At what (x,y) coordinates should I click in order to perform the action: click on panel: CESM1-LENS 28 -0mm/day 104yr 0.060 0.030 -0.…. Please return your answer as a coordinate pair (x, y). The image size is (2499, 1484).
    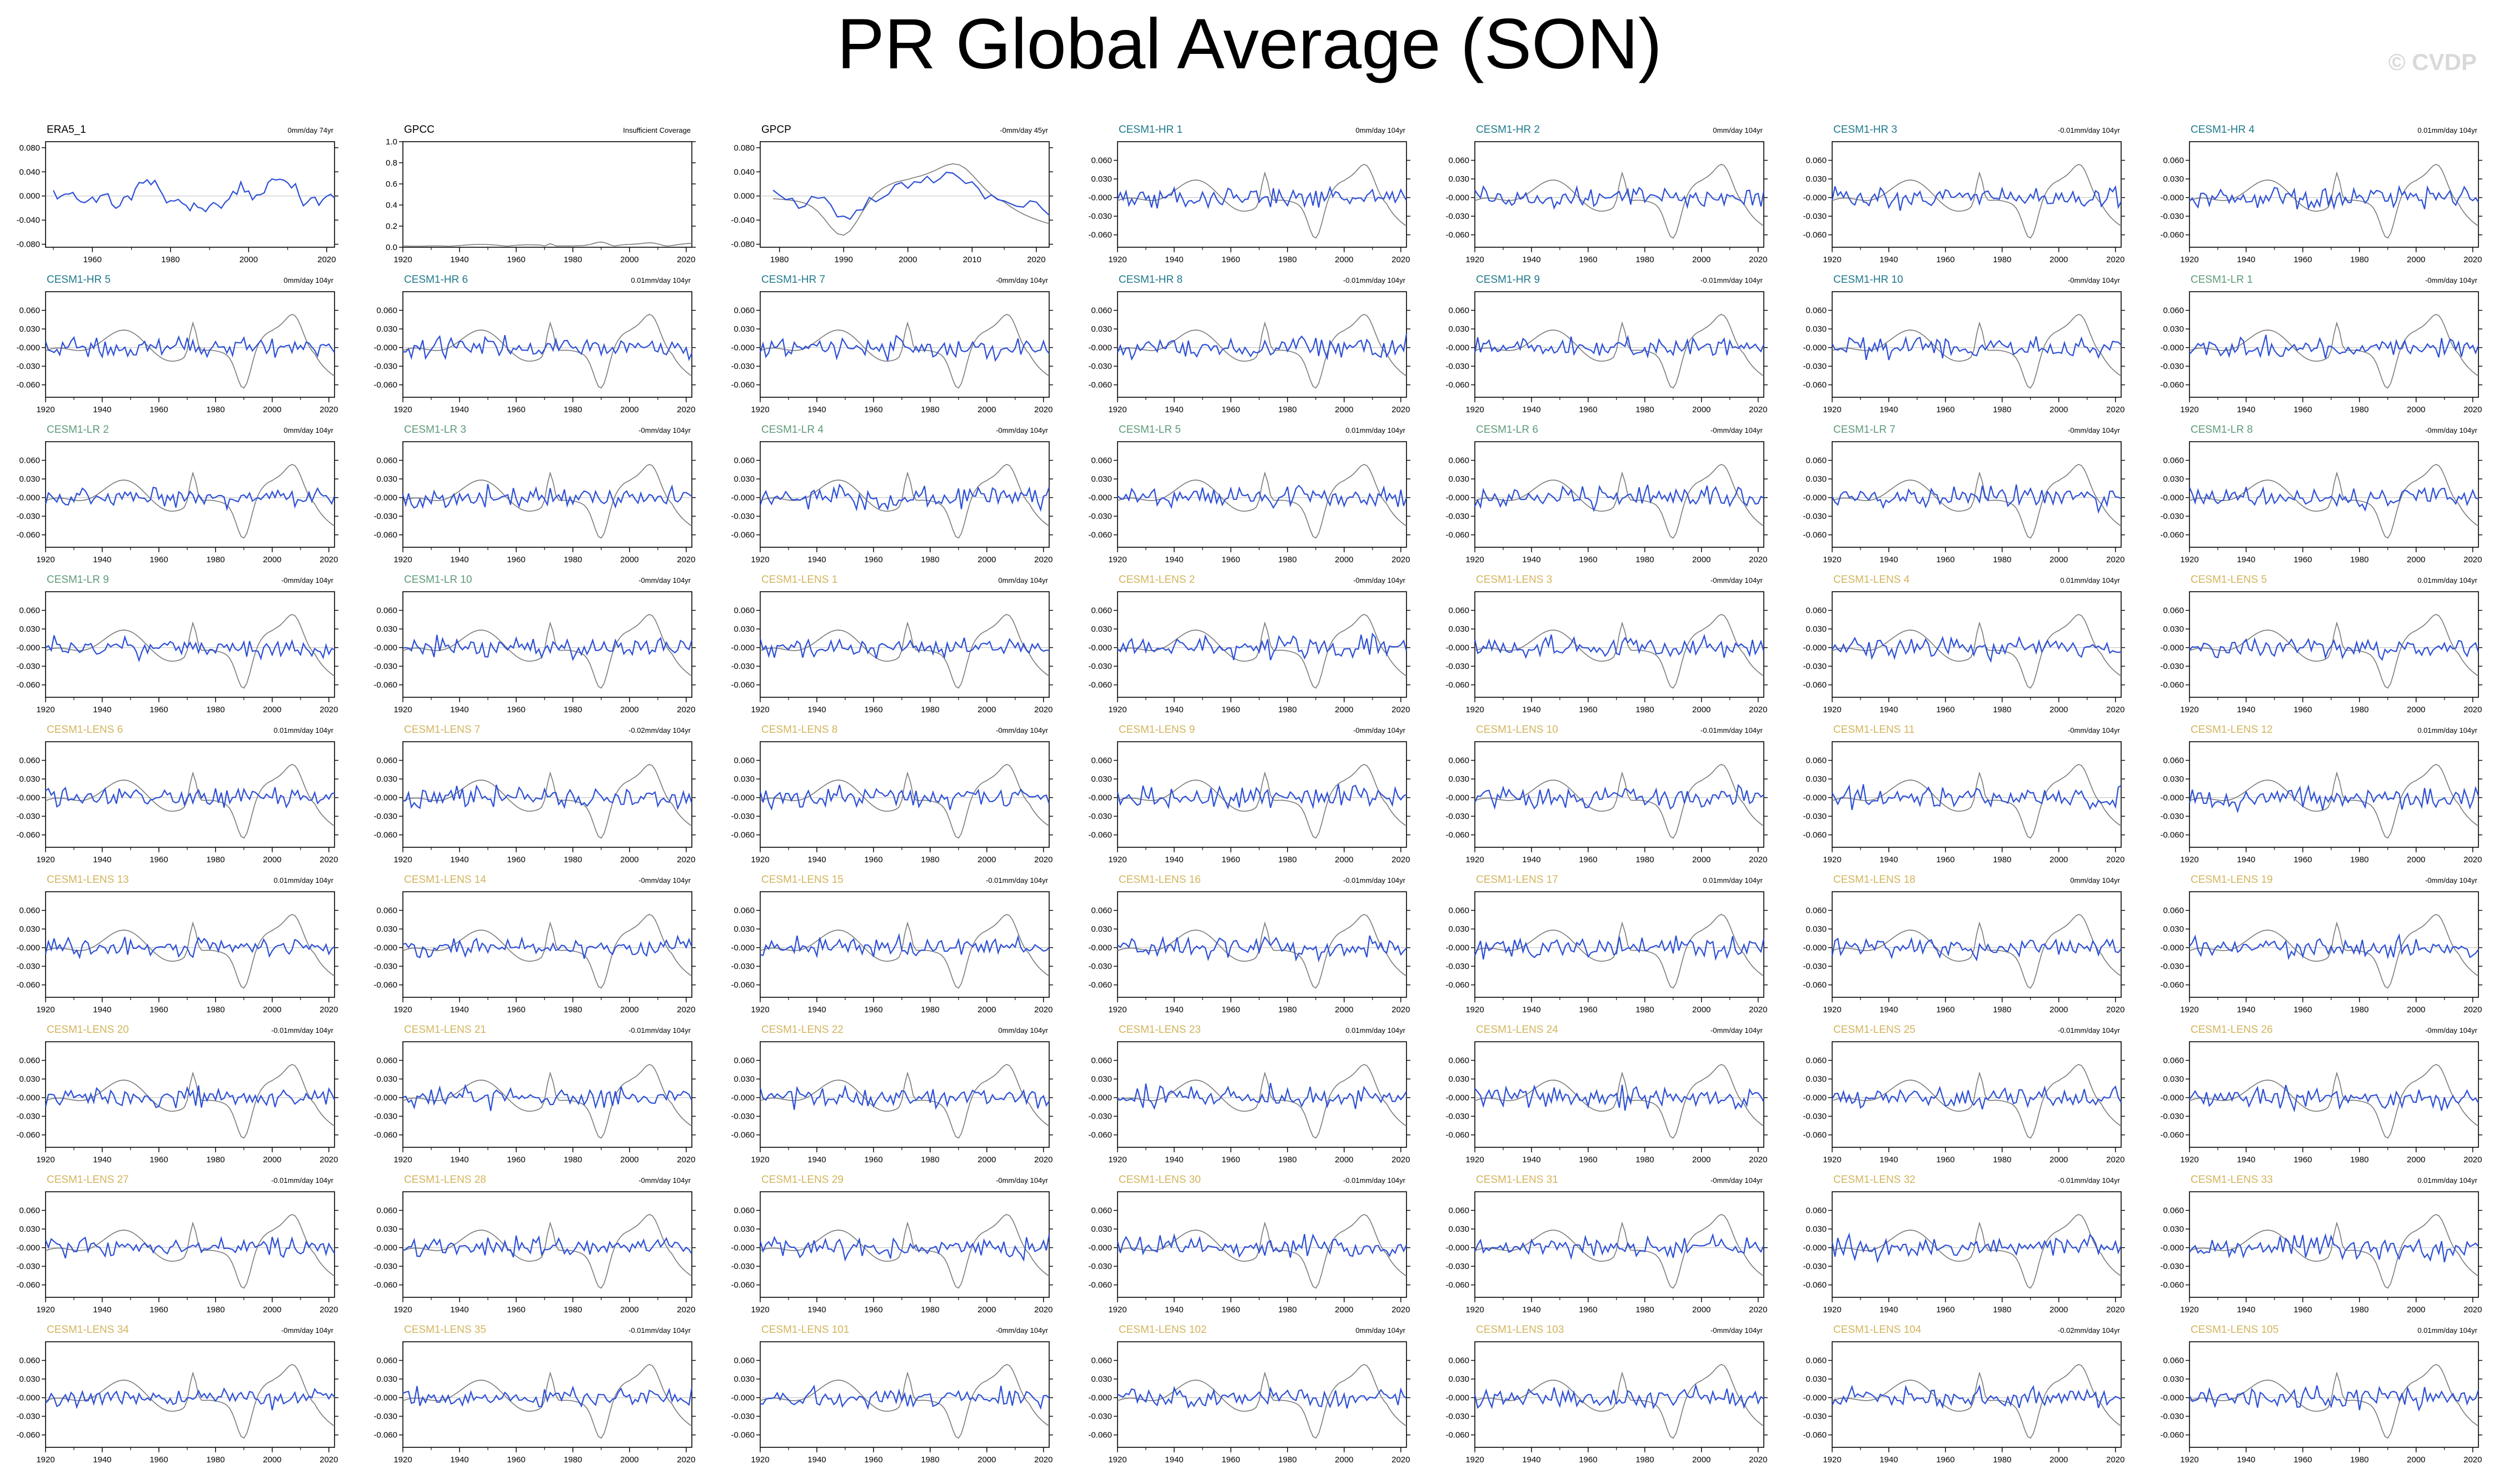
    Looking at the image, I should click on (535, 1244).